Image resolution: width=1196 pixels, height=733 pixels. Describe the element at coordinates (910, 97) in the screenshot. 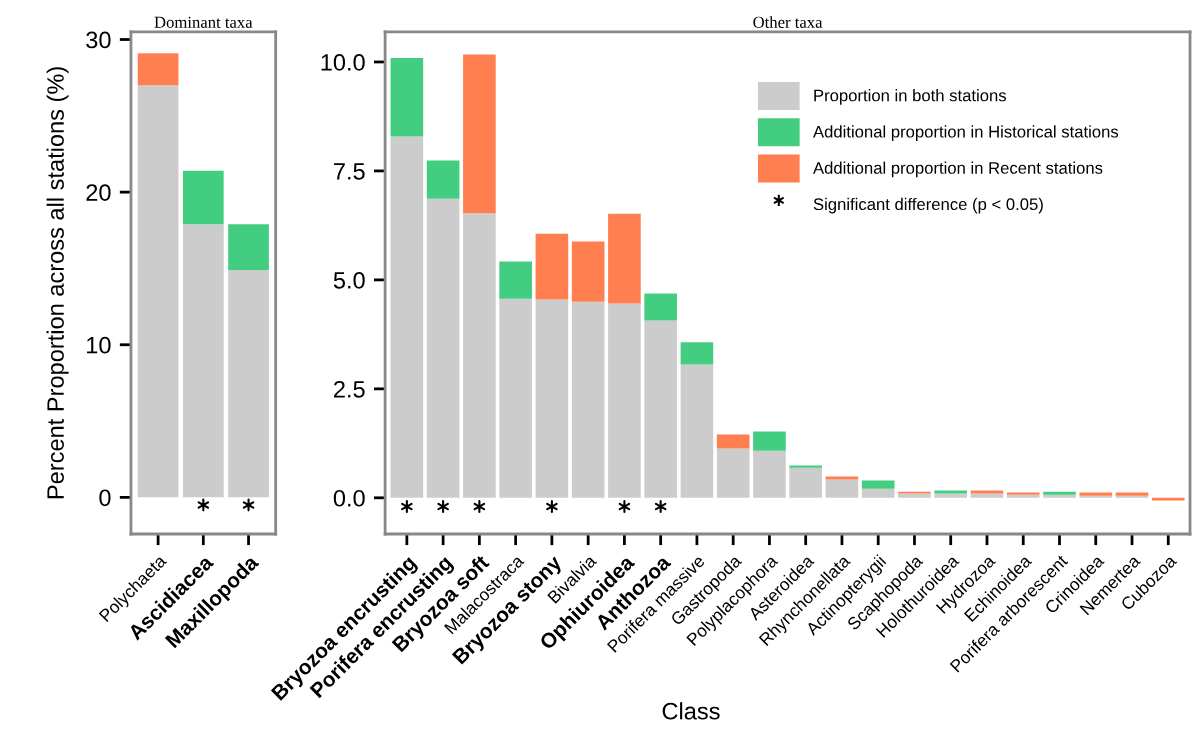

I see `legend-label: Proportion in both stations` at that location.